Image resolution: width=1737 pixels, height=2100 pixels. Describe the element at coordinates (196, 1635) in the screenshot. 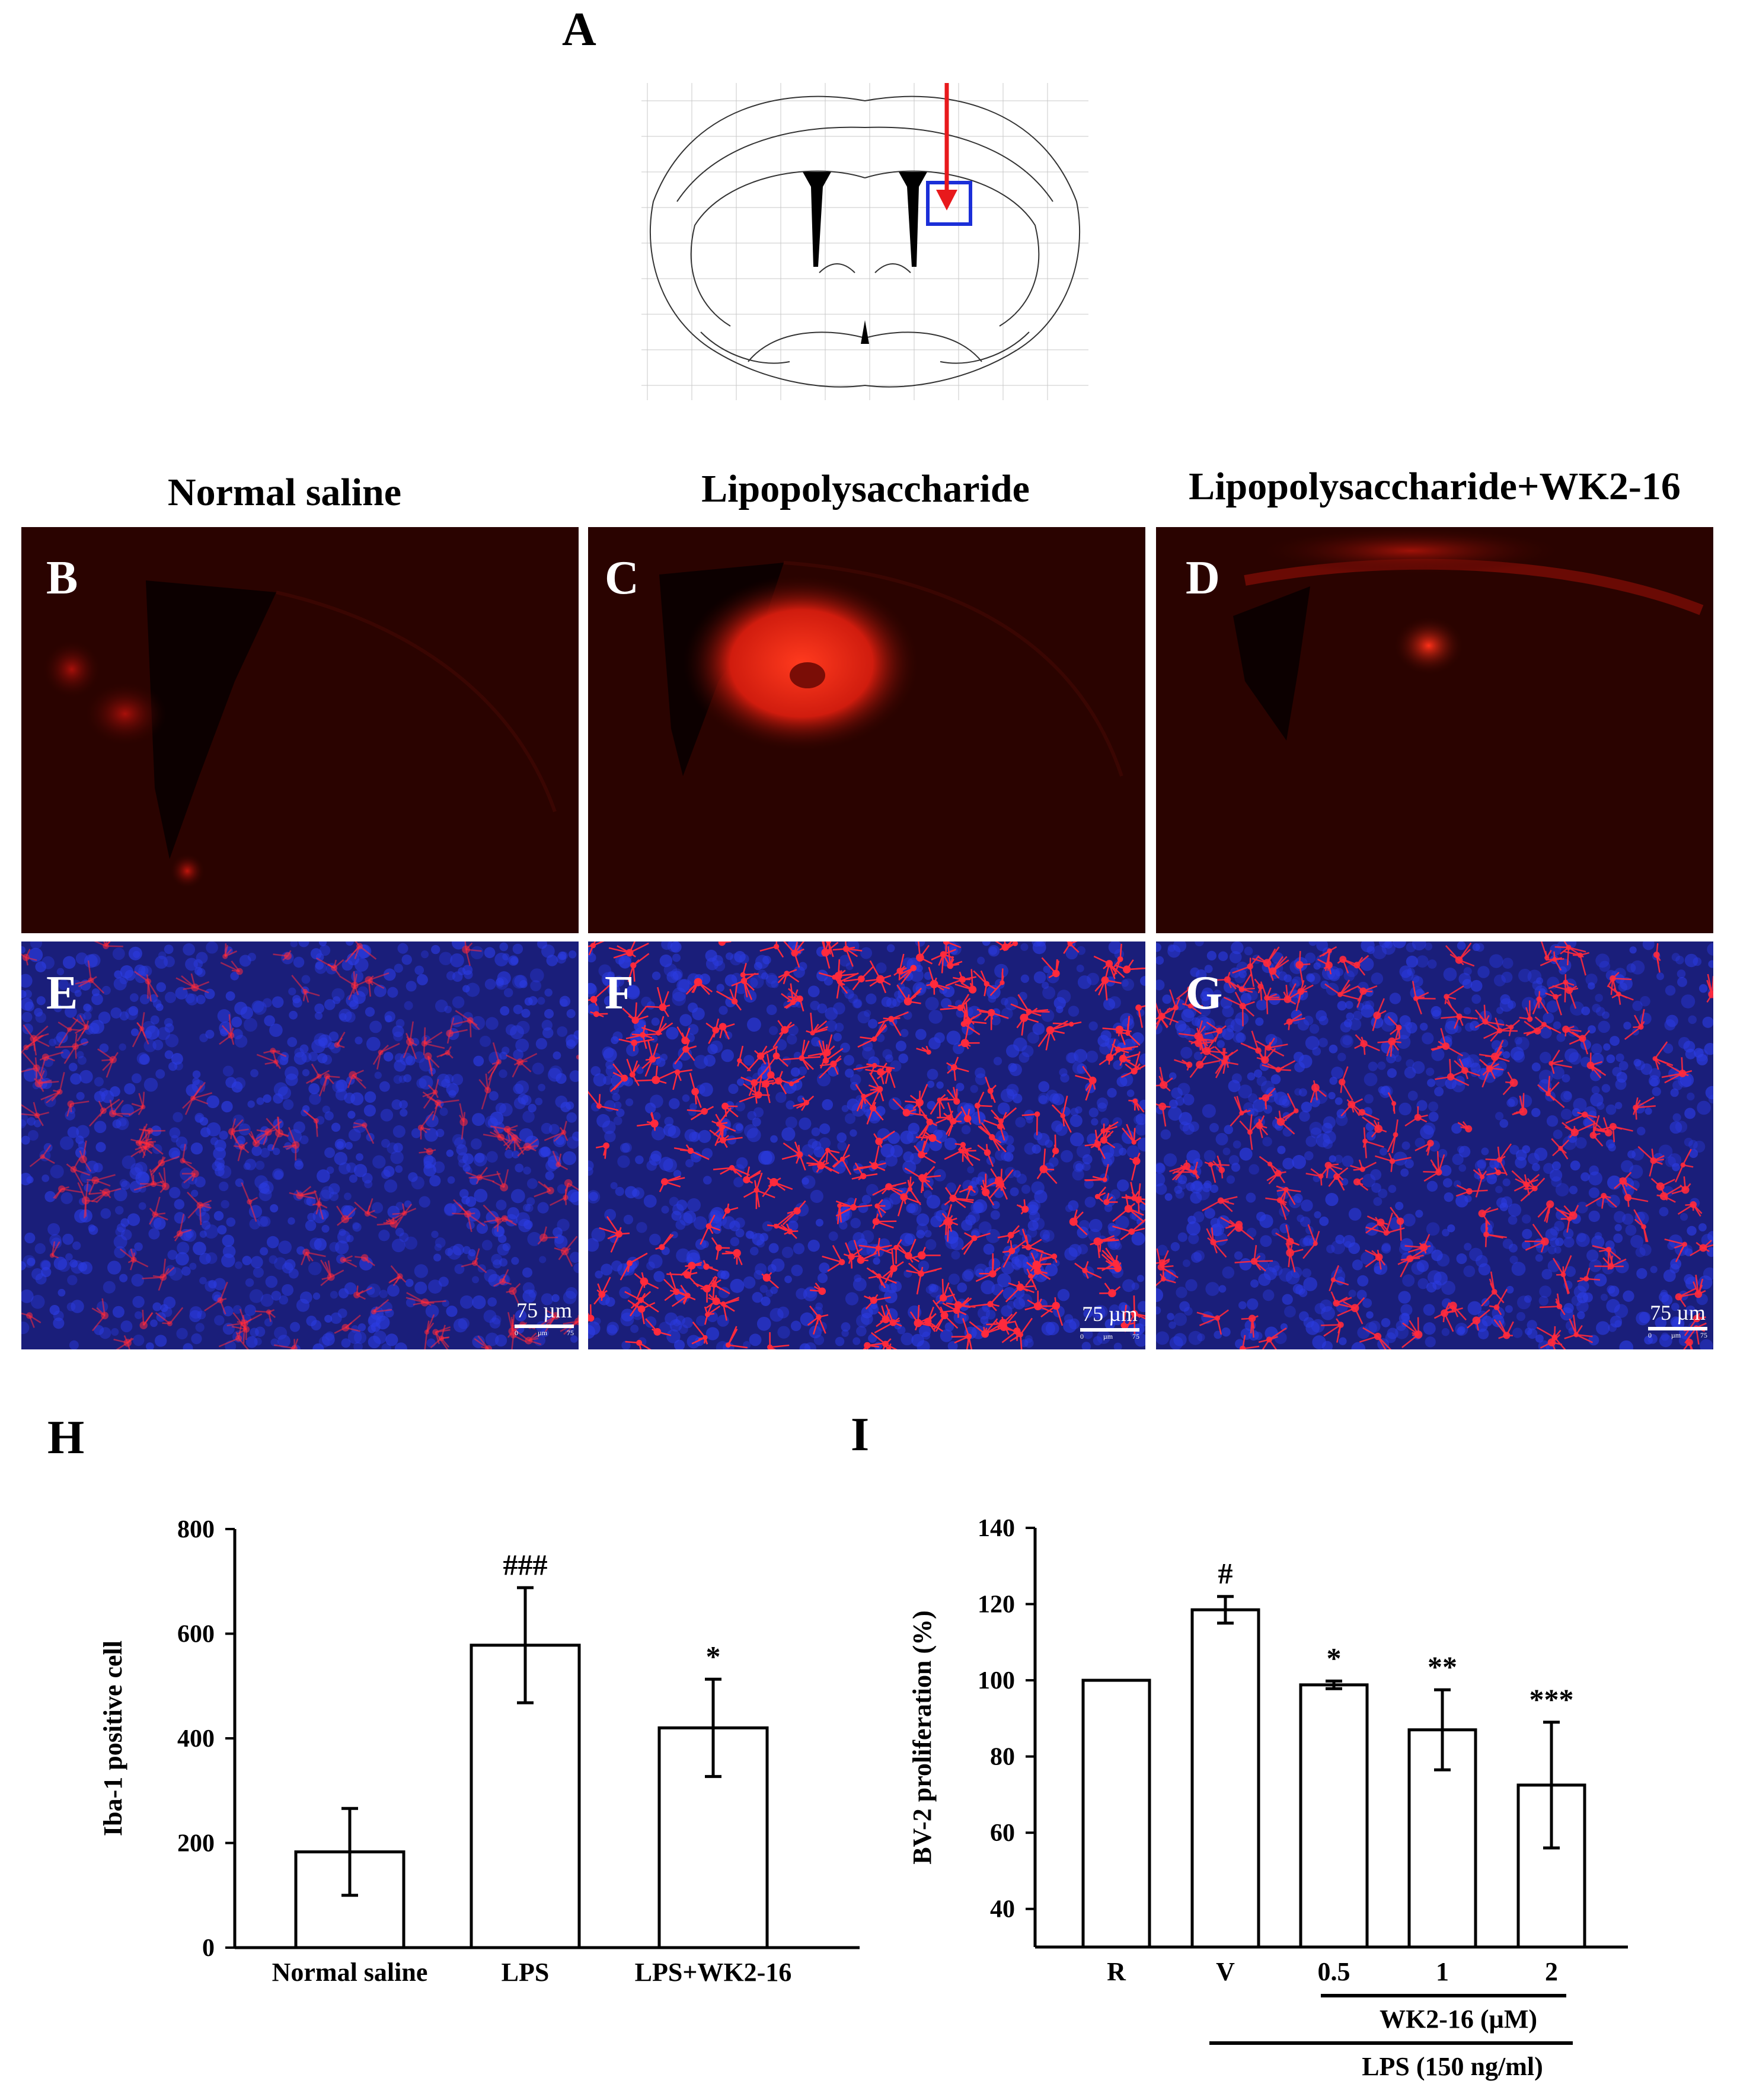

I see `y-tick-label: 600` at that location.